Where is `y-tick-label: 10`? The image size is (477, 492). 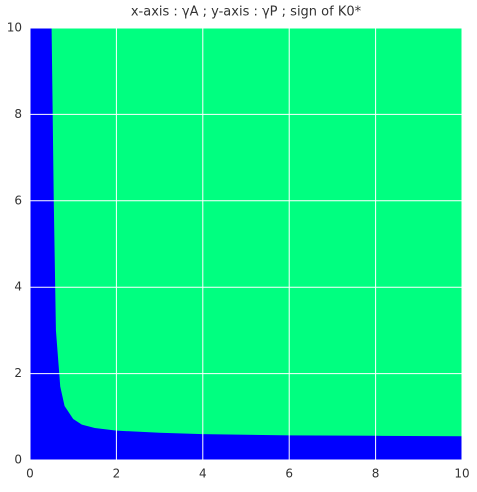
y-tick-label: 10 is located at coordinates (14, 28).